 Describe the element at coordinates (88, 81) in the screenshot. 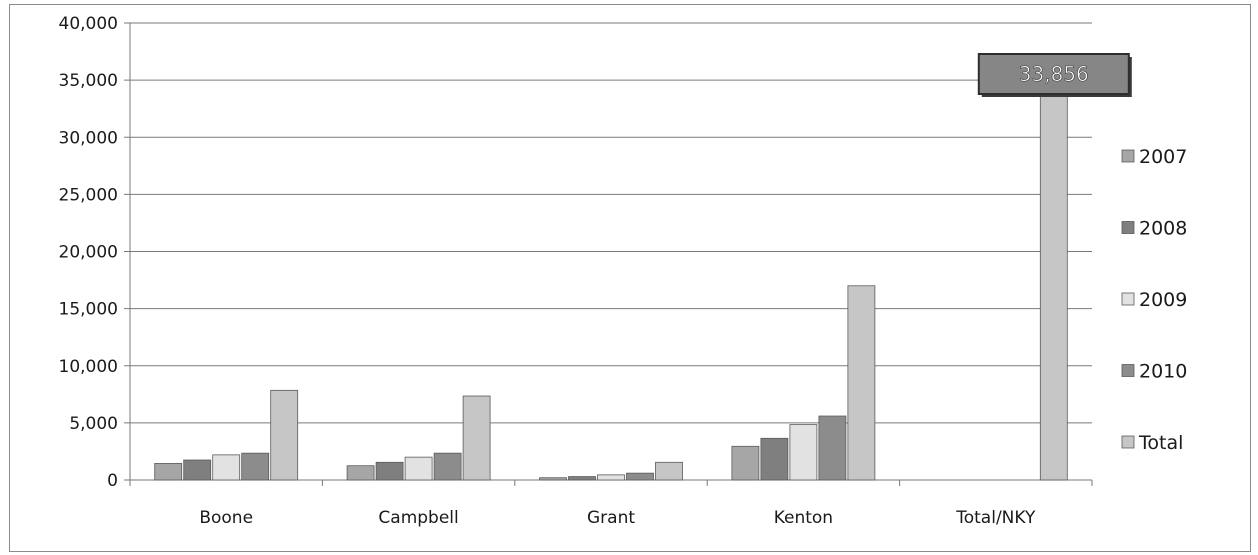

I see `y-tick-label: 35,000` at that location.